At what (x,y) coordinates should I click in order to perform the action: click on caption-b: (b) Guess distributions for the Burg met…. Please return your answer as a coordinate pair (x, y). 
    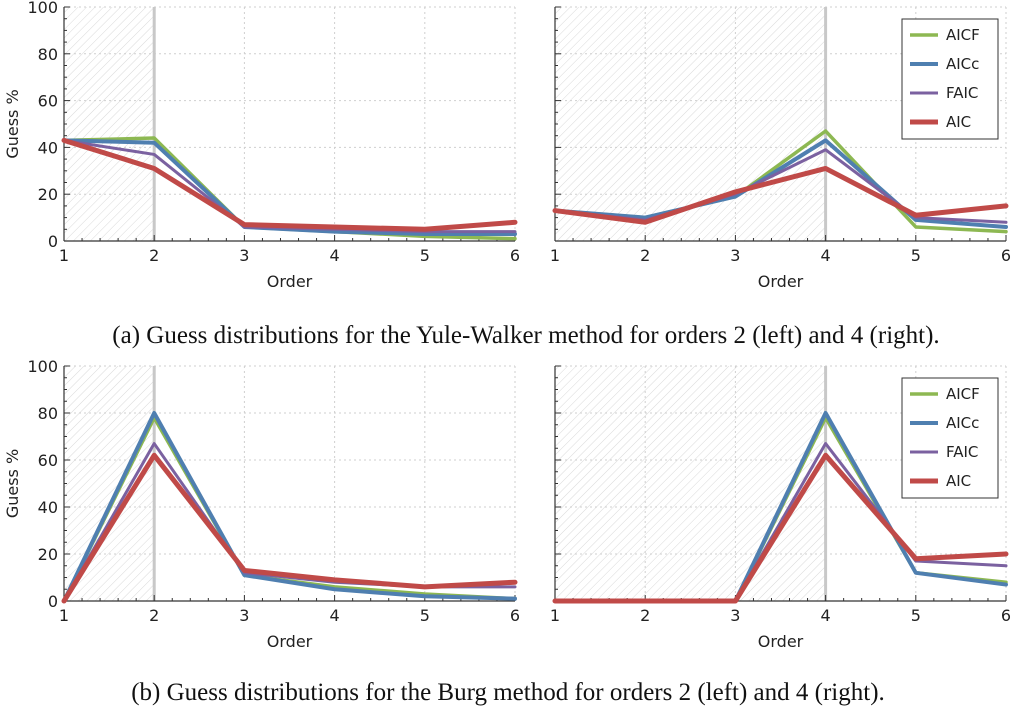
    Looking at the image, I should click on (508, 692).